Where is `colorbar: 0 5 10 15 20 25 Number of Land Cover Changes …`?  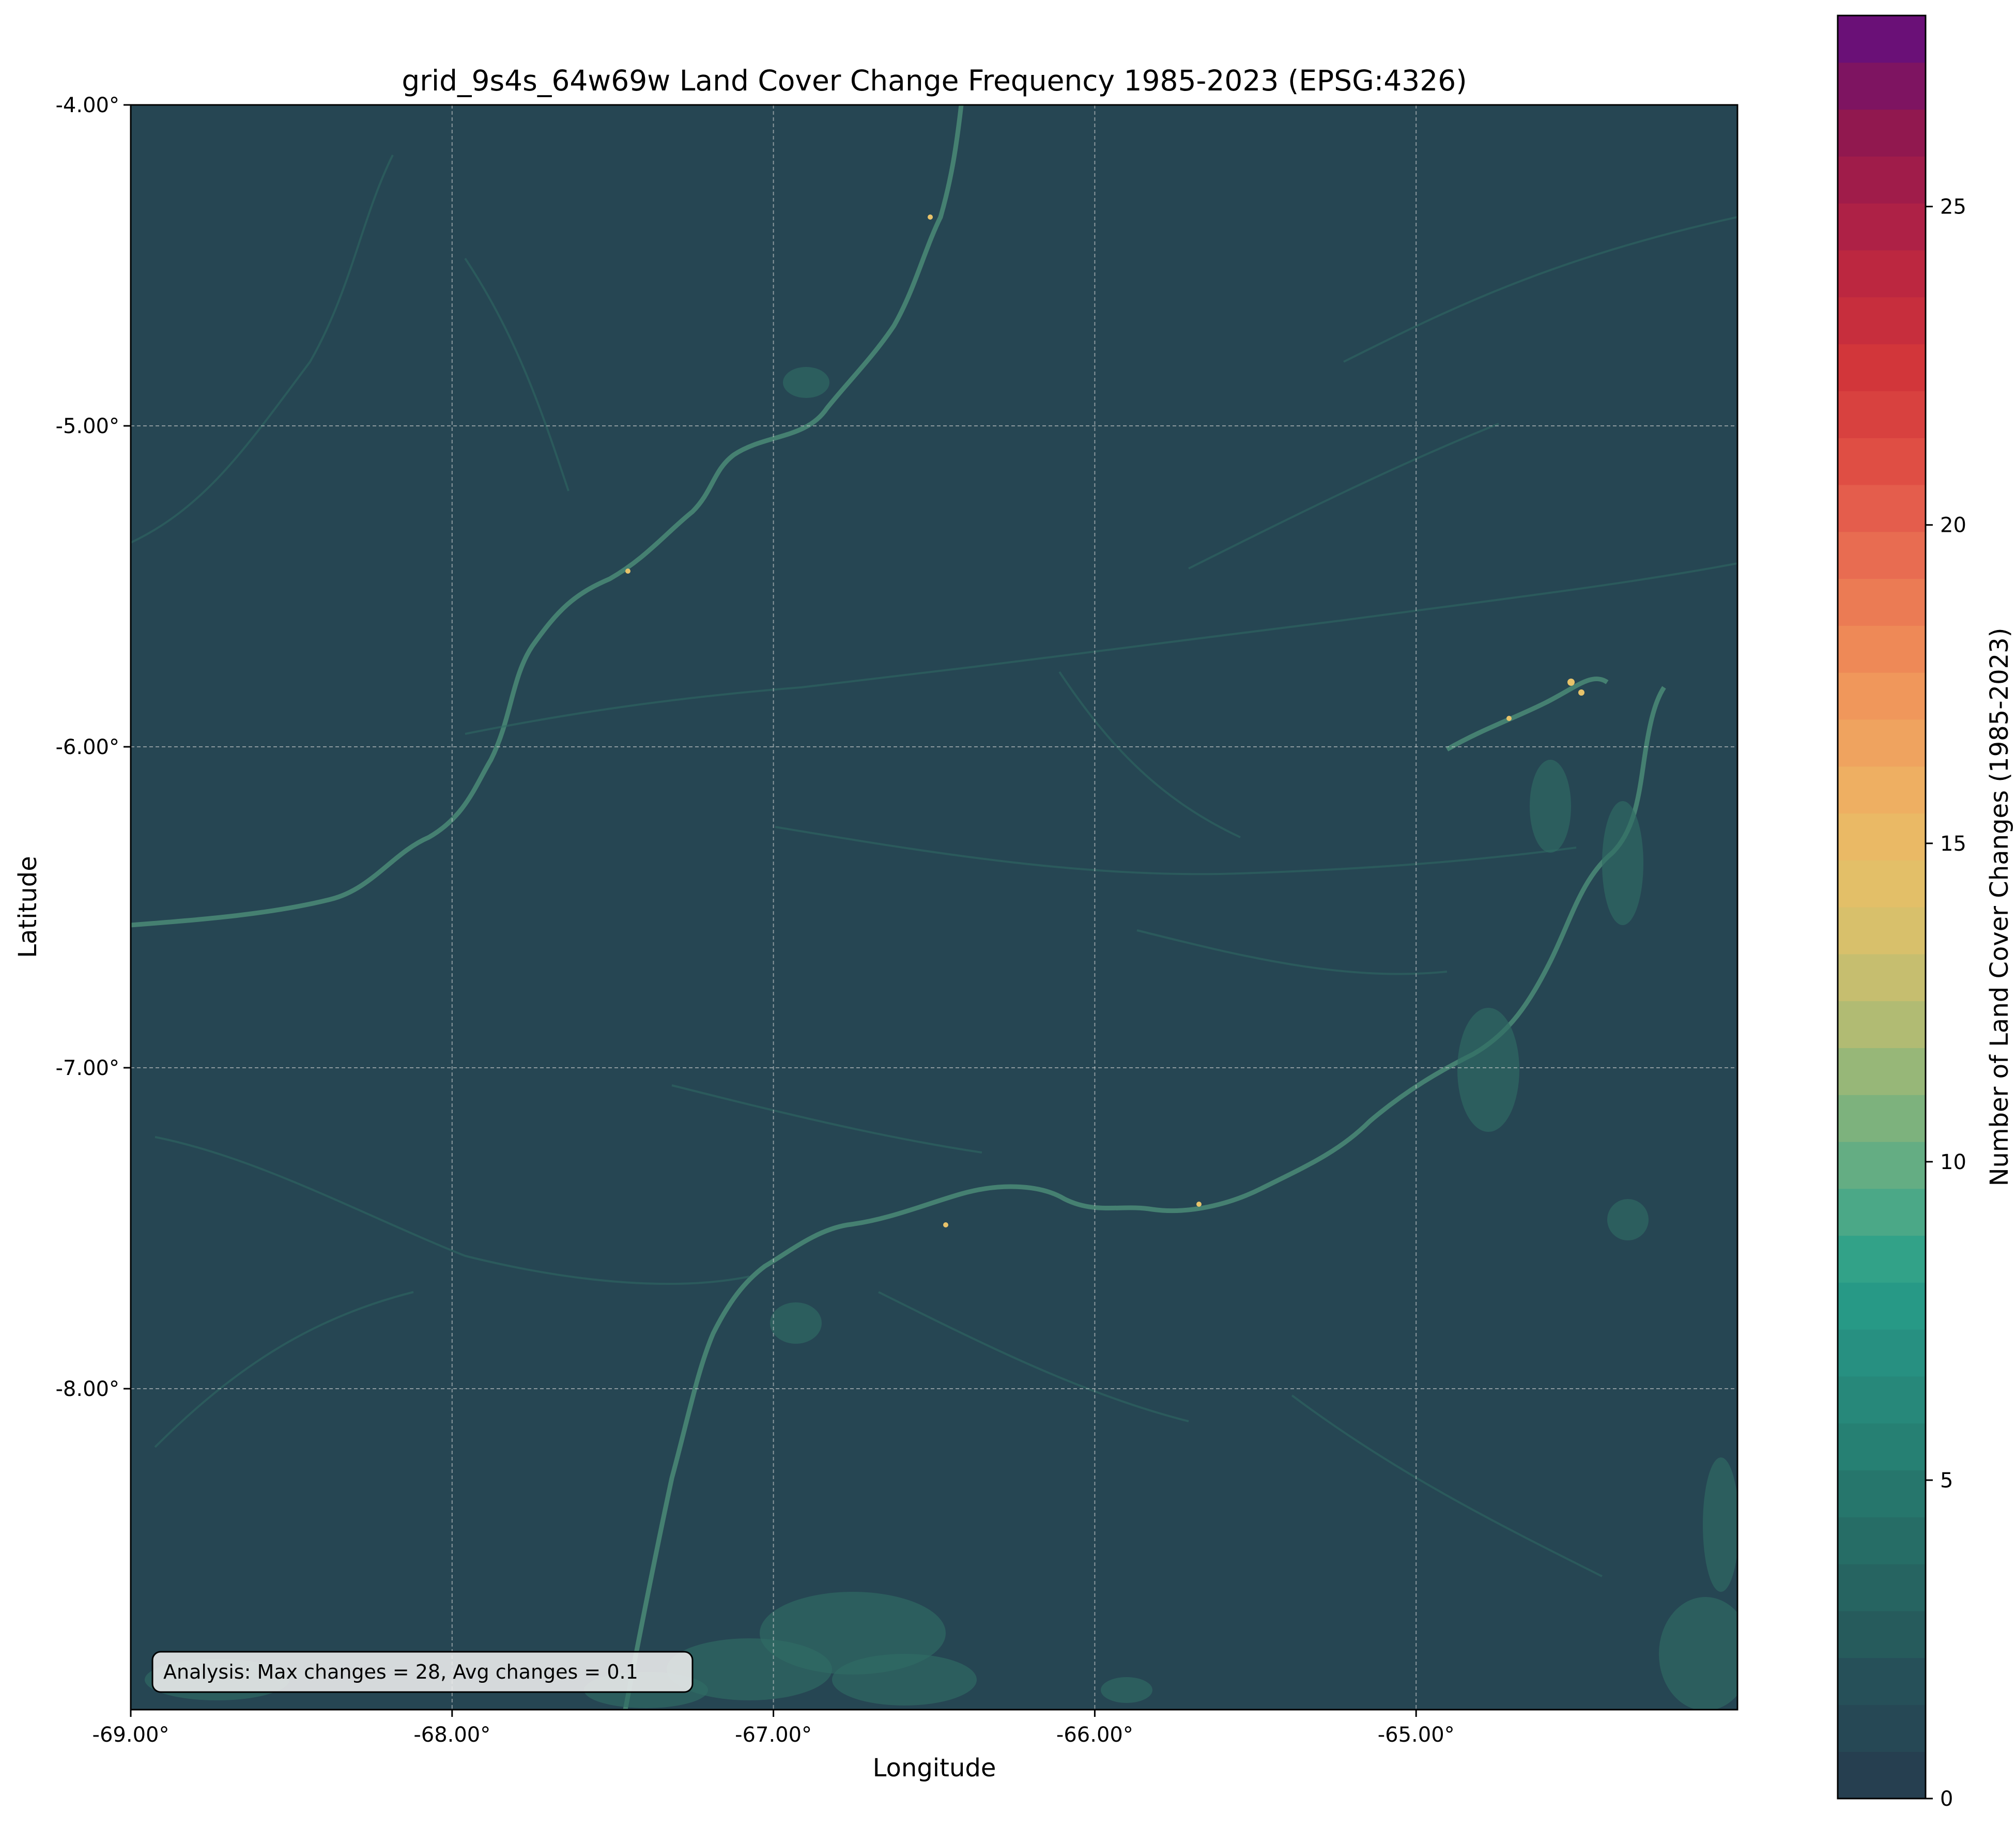 colorbar: 0 5 10 15 20 25 Number of Land Cover Changes … is located at coordinates (1925, 912).